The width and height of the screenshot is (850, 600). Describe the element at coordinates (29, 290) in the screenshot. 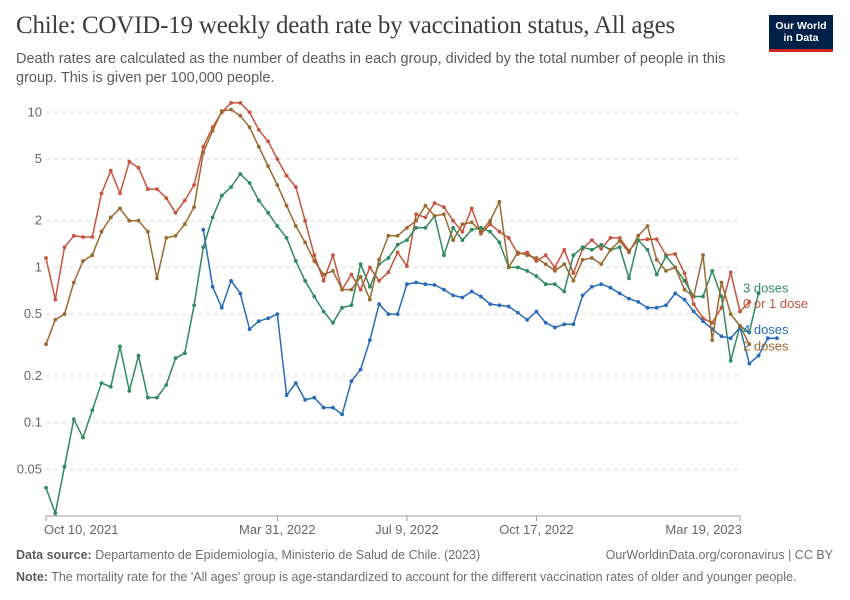

I see `y-axis-tick-labels: 10 5 2 1 0.5 0.2 0.1 0.05` at that location.